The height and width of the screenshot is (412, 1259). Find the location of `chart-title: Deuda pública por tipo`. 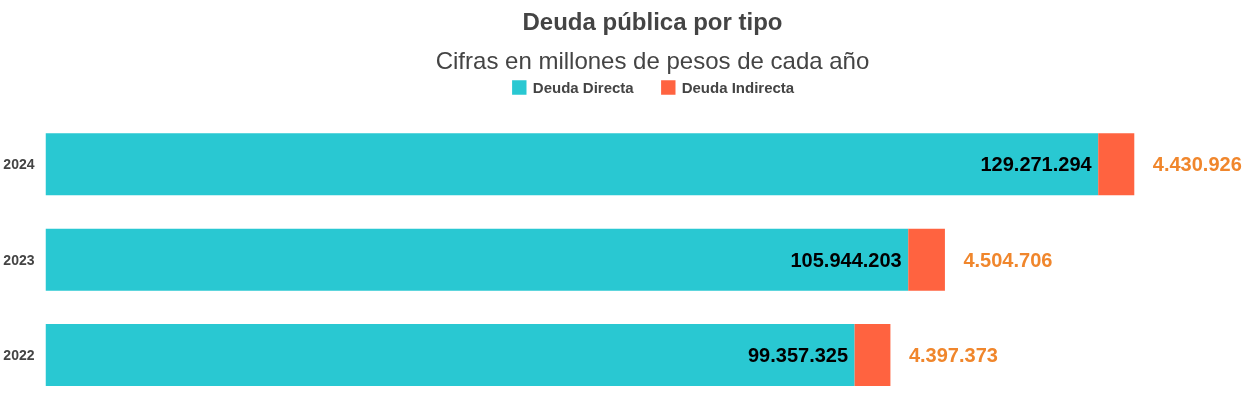

chart-title: Deuda pública por tipo is located at coordinates (652, 21).